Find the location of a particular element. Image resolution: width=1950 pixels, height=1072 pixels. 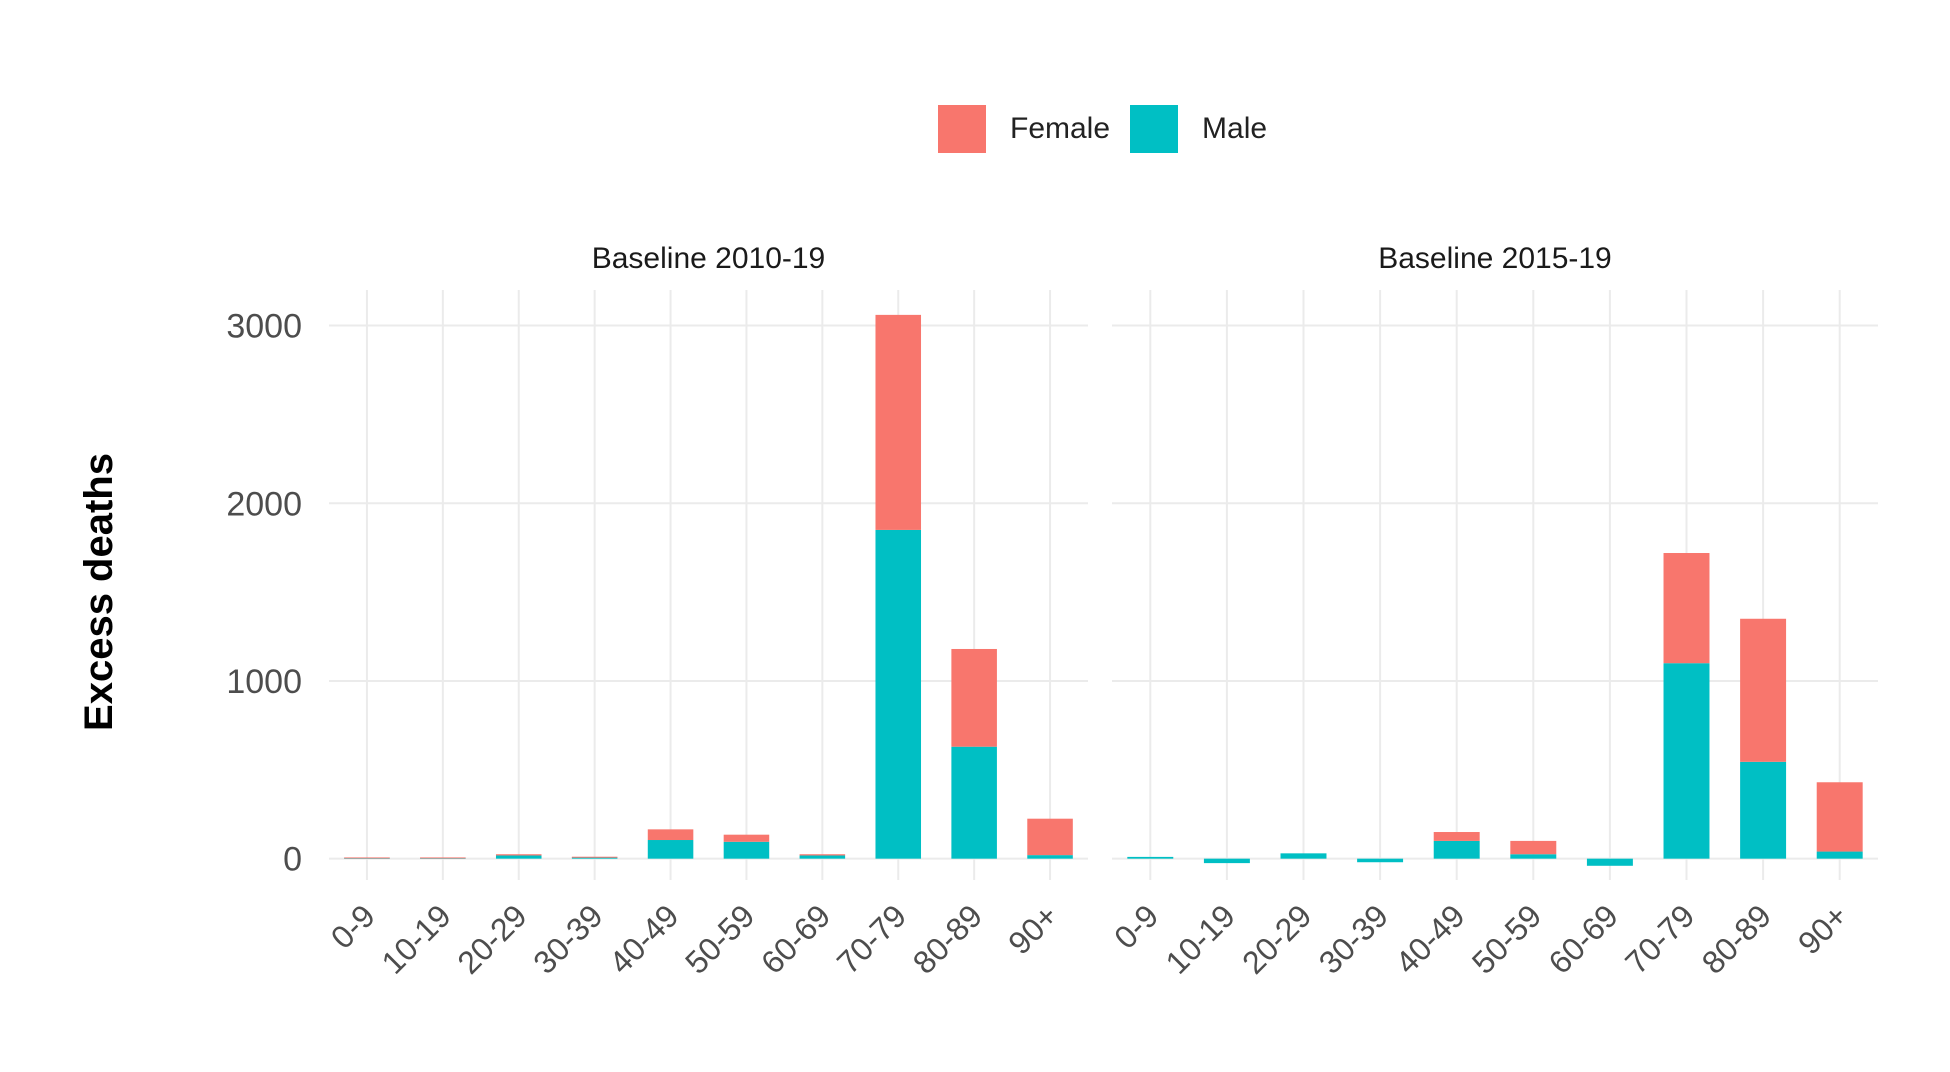

legend-item-male: Male is located at coordinates (1198, 129).